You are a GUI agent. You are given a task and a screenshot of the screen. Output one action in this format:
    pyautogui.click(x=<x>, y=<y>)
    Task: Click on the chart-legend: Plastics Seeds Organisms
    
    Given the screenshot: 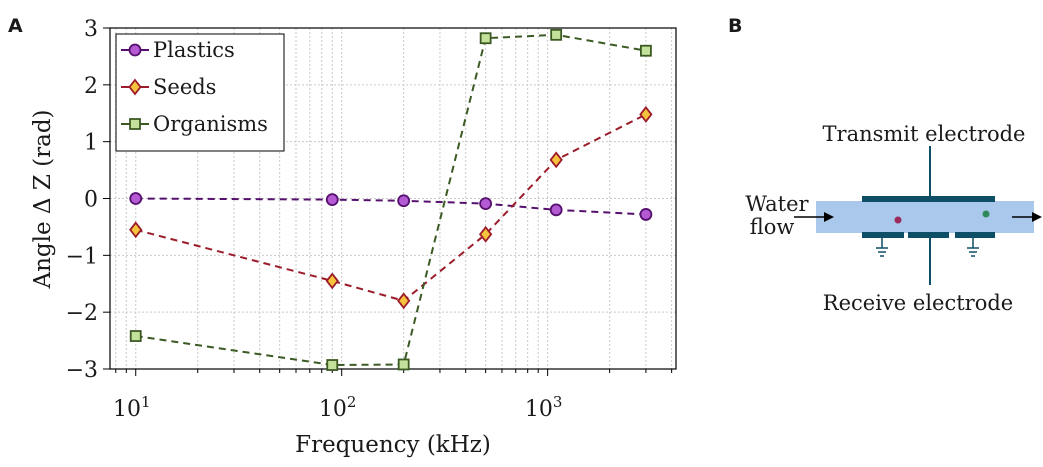 What is the action you would take?
    pyautogui.click(x=200, y=92)
    